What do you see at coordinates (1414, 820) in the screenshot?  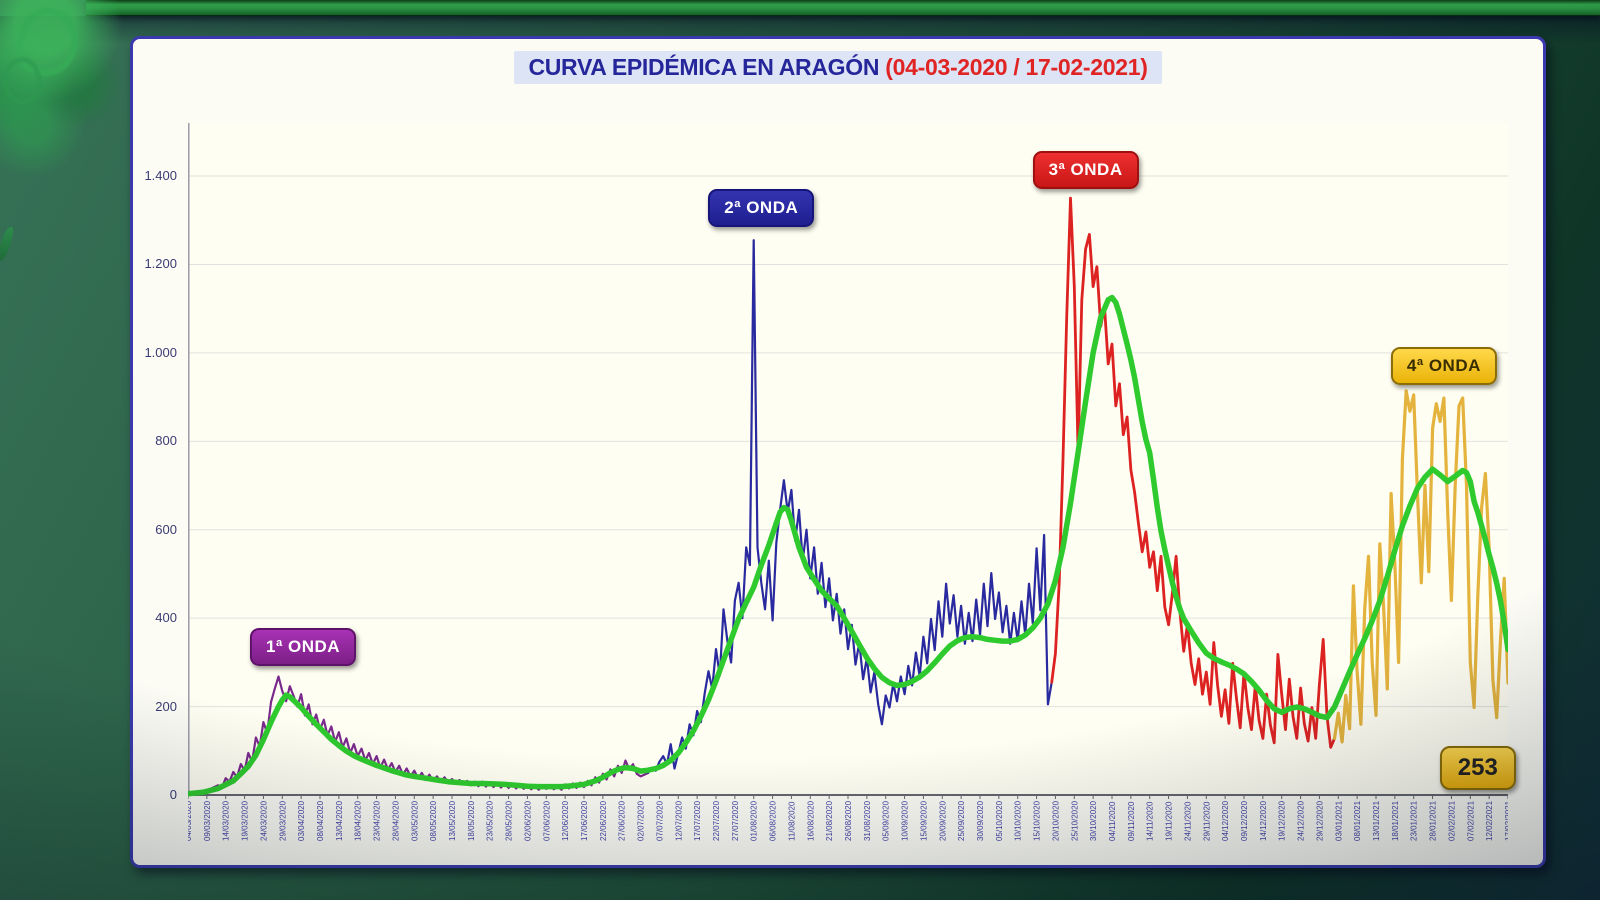 I see `x-tick-label: 23/01/2021` at bounding box center [1414, 820].